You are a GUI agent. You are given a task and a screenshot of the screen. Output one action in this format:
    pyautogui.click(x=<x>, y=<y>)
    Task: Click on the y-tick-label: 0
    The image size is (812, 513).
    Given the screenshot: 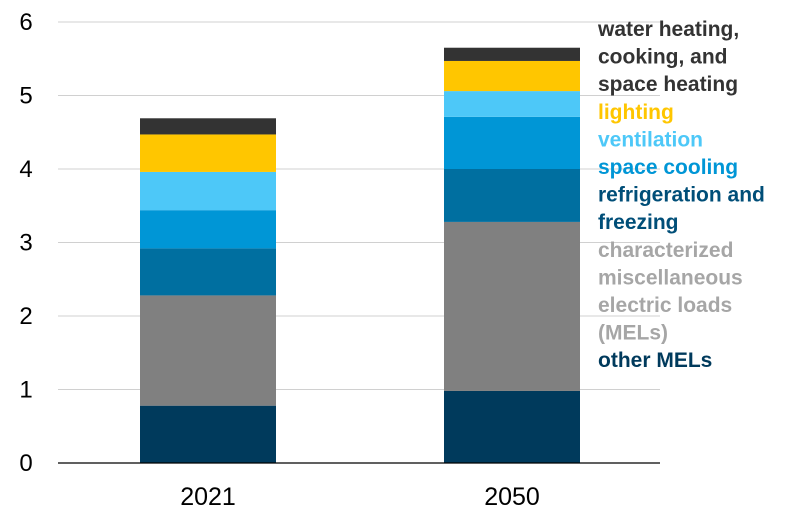 What is the action you would take?
    pyautogui.click(x=25, y=463)
    